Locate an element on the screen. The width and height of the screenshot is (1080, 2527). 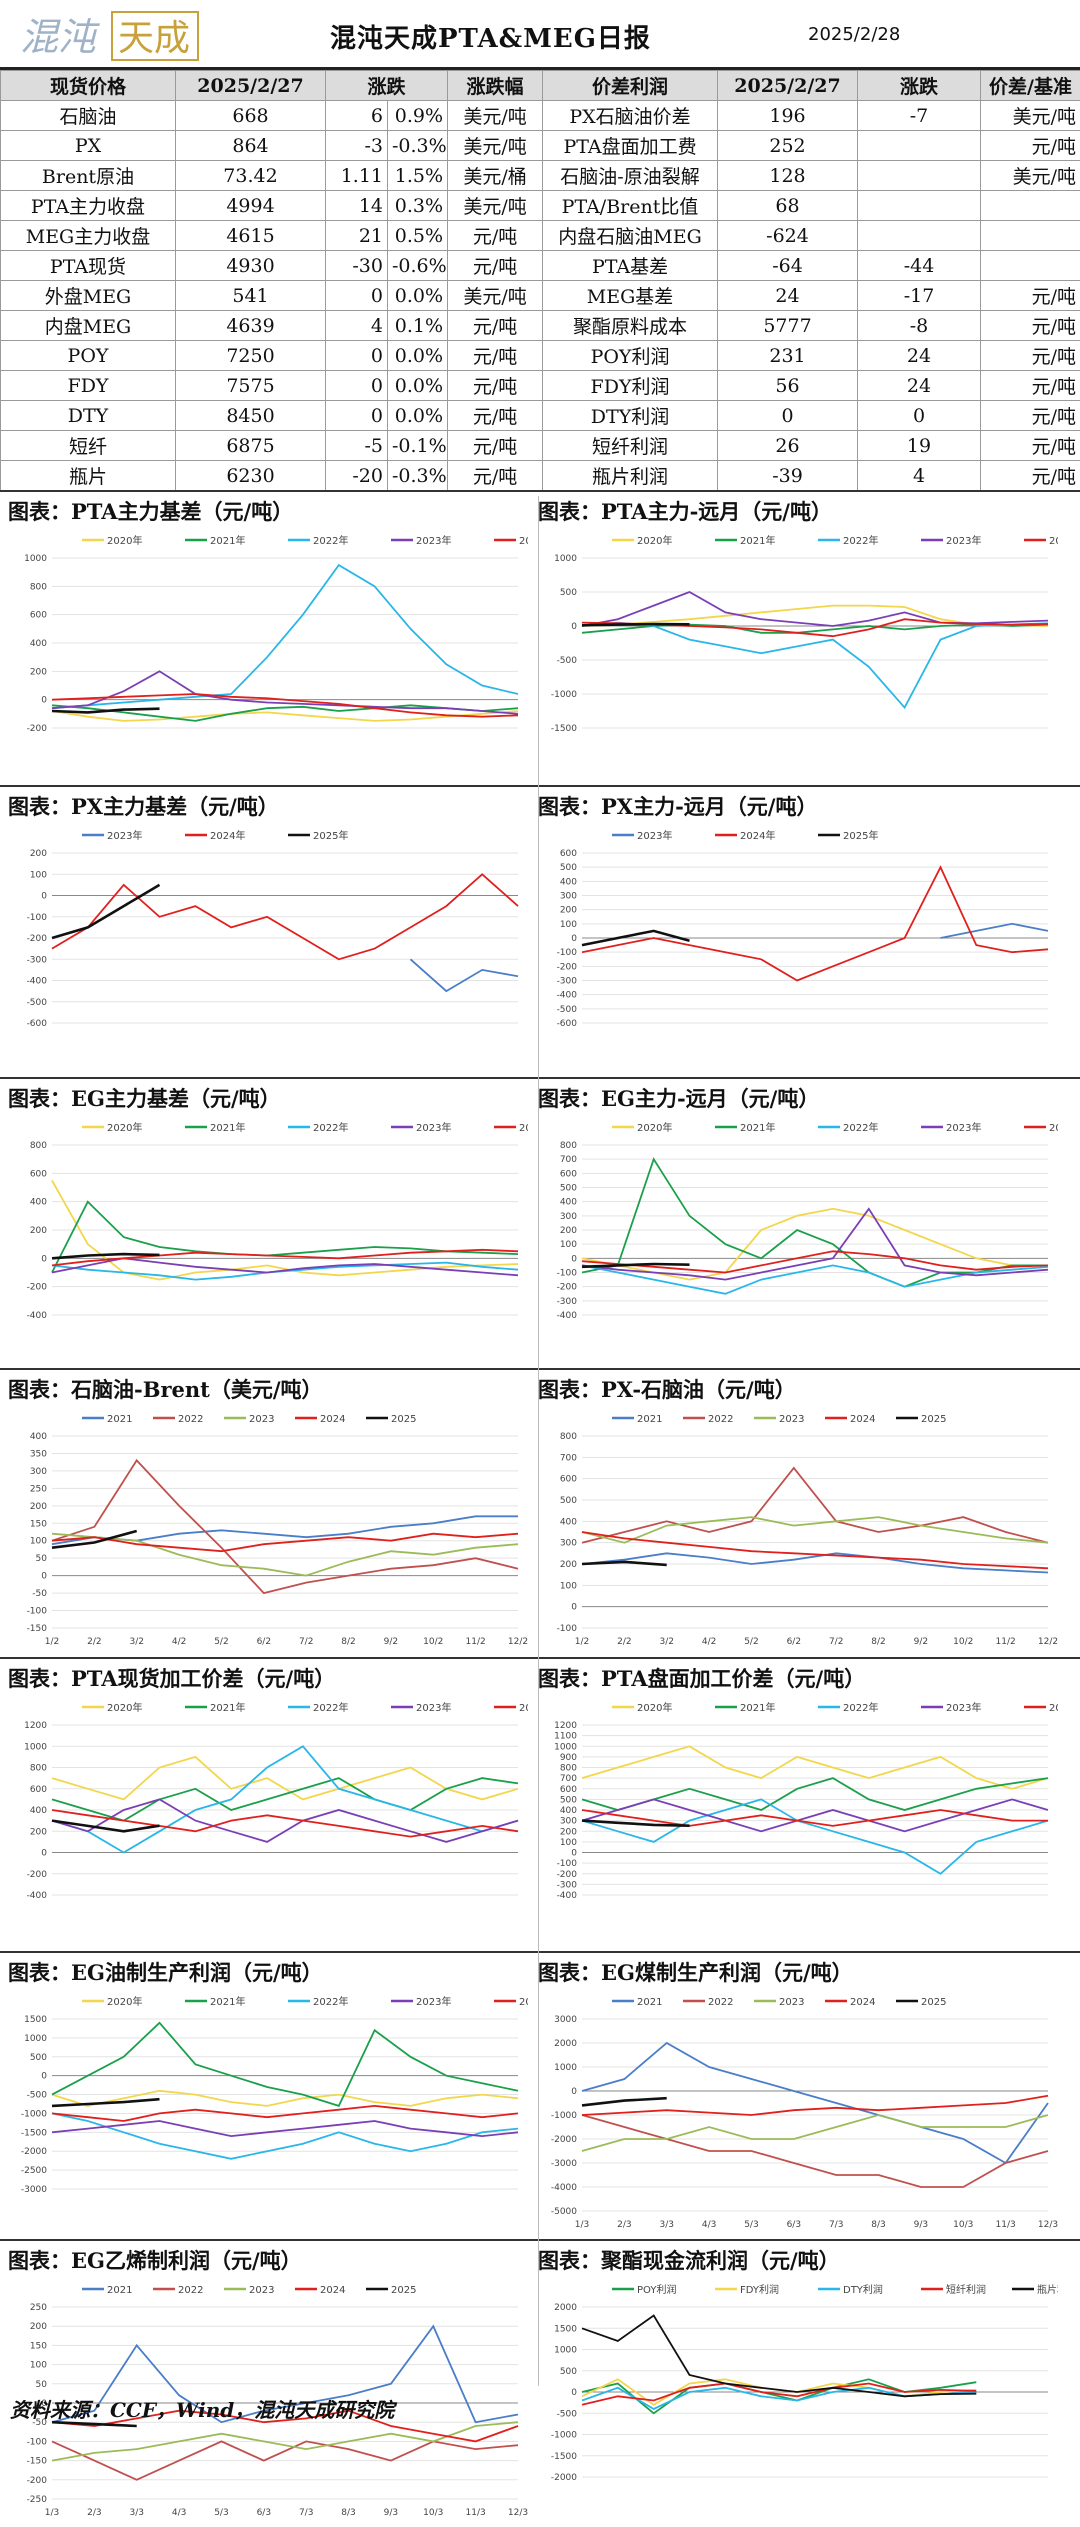
y-tick-label: 500 is located at coordinates (38, 2058).